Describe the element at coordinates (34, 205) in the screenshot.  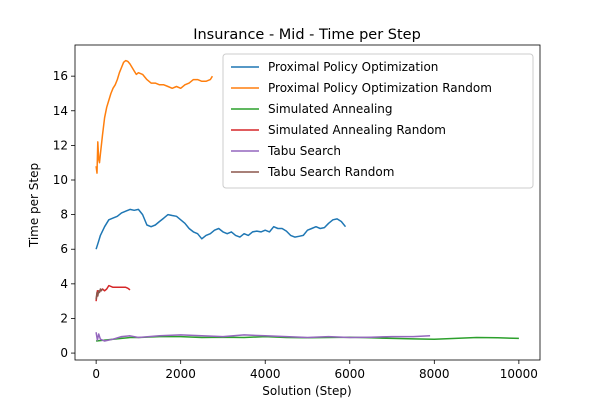
I see `y-axis-label: Time per Step` at that location.